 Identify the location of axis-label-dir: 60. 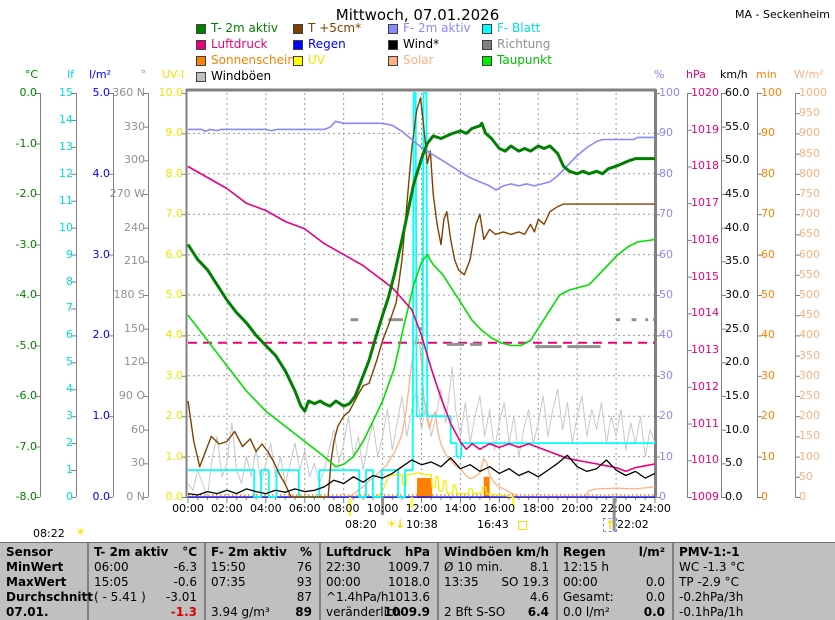
(138, 429).